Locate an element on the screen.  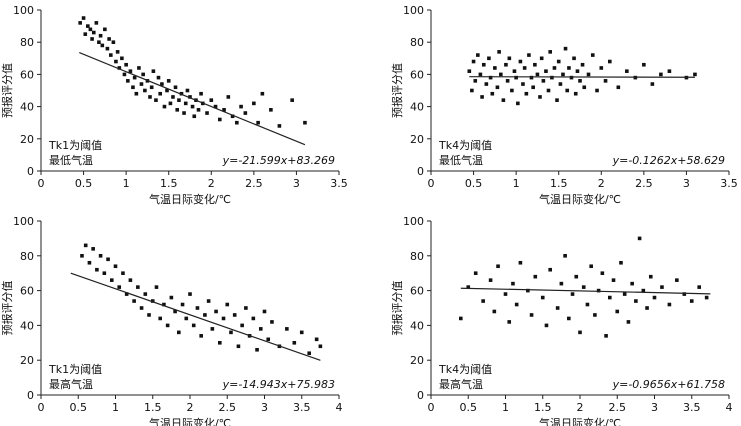
regression-equation: y=-21.599x+83.269 is located at coordinates (278, 160).